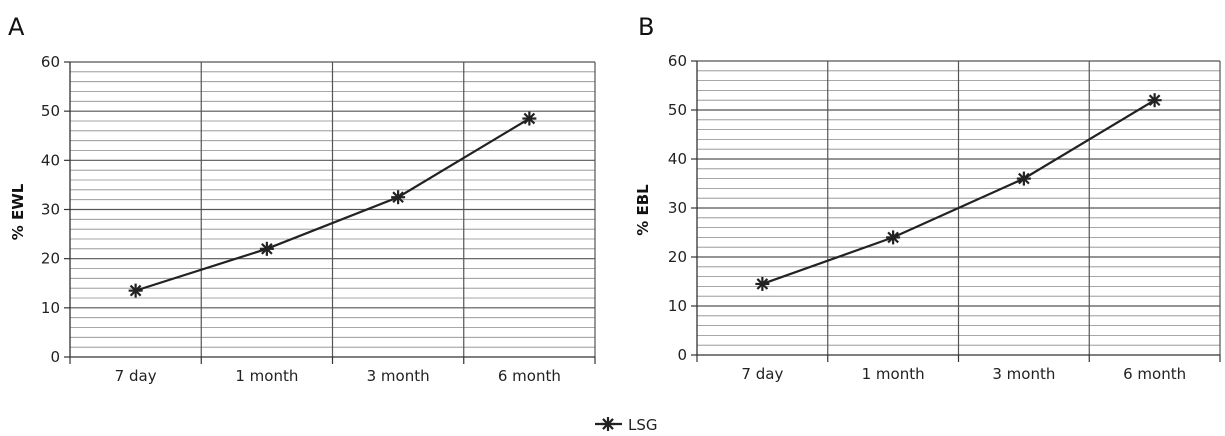 Image resolution: width=1225 pixels, height=436 pixels. What do you see at coordinates (626, 425) in the screenshot?
I see `legend: LSG` at bounding box center [626, 425].